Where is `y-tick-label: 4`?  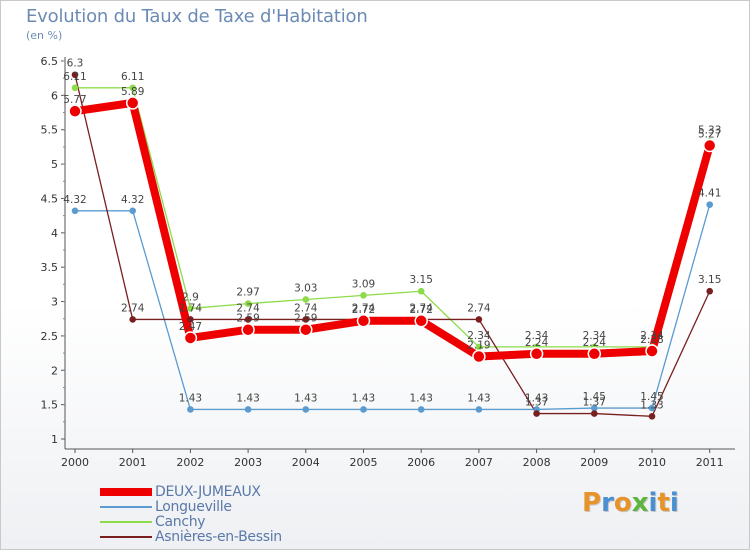 y-tick-label: 4 is located at coordinates (54, 233).